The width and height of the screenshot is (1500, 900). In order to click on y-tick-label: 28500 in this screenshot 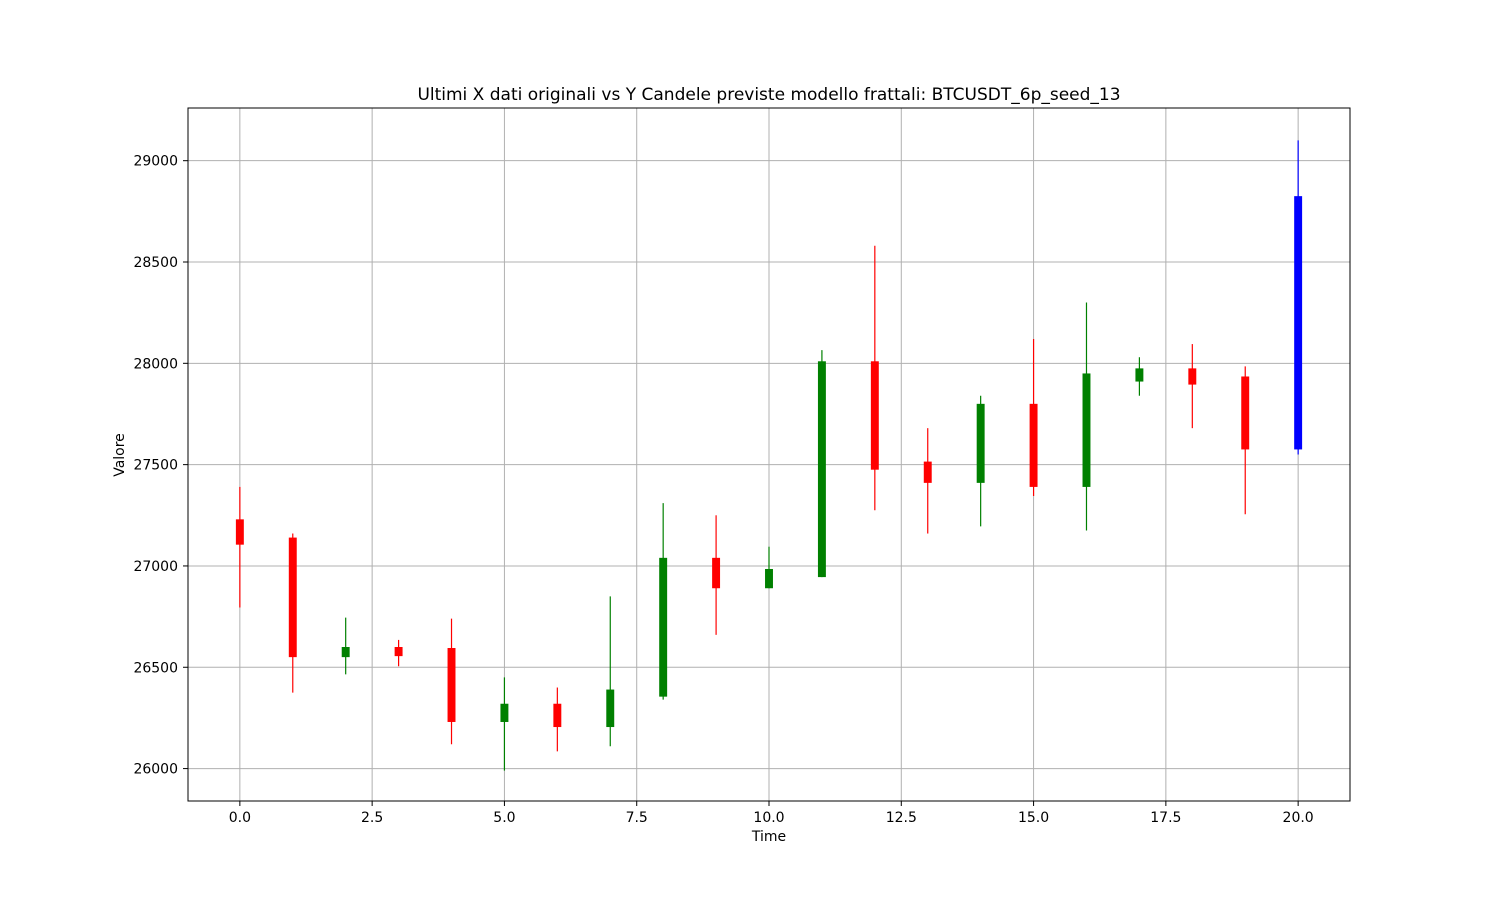, I will do `click(155, 263)`.